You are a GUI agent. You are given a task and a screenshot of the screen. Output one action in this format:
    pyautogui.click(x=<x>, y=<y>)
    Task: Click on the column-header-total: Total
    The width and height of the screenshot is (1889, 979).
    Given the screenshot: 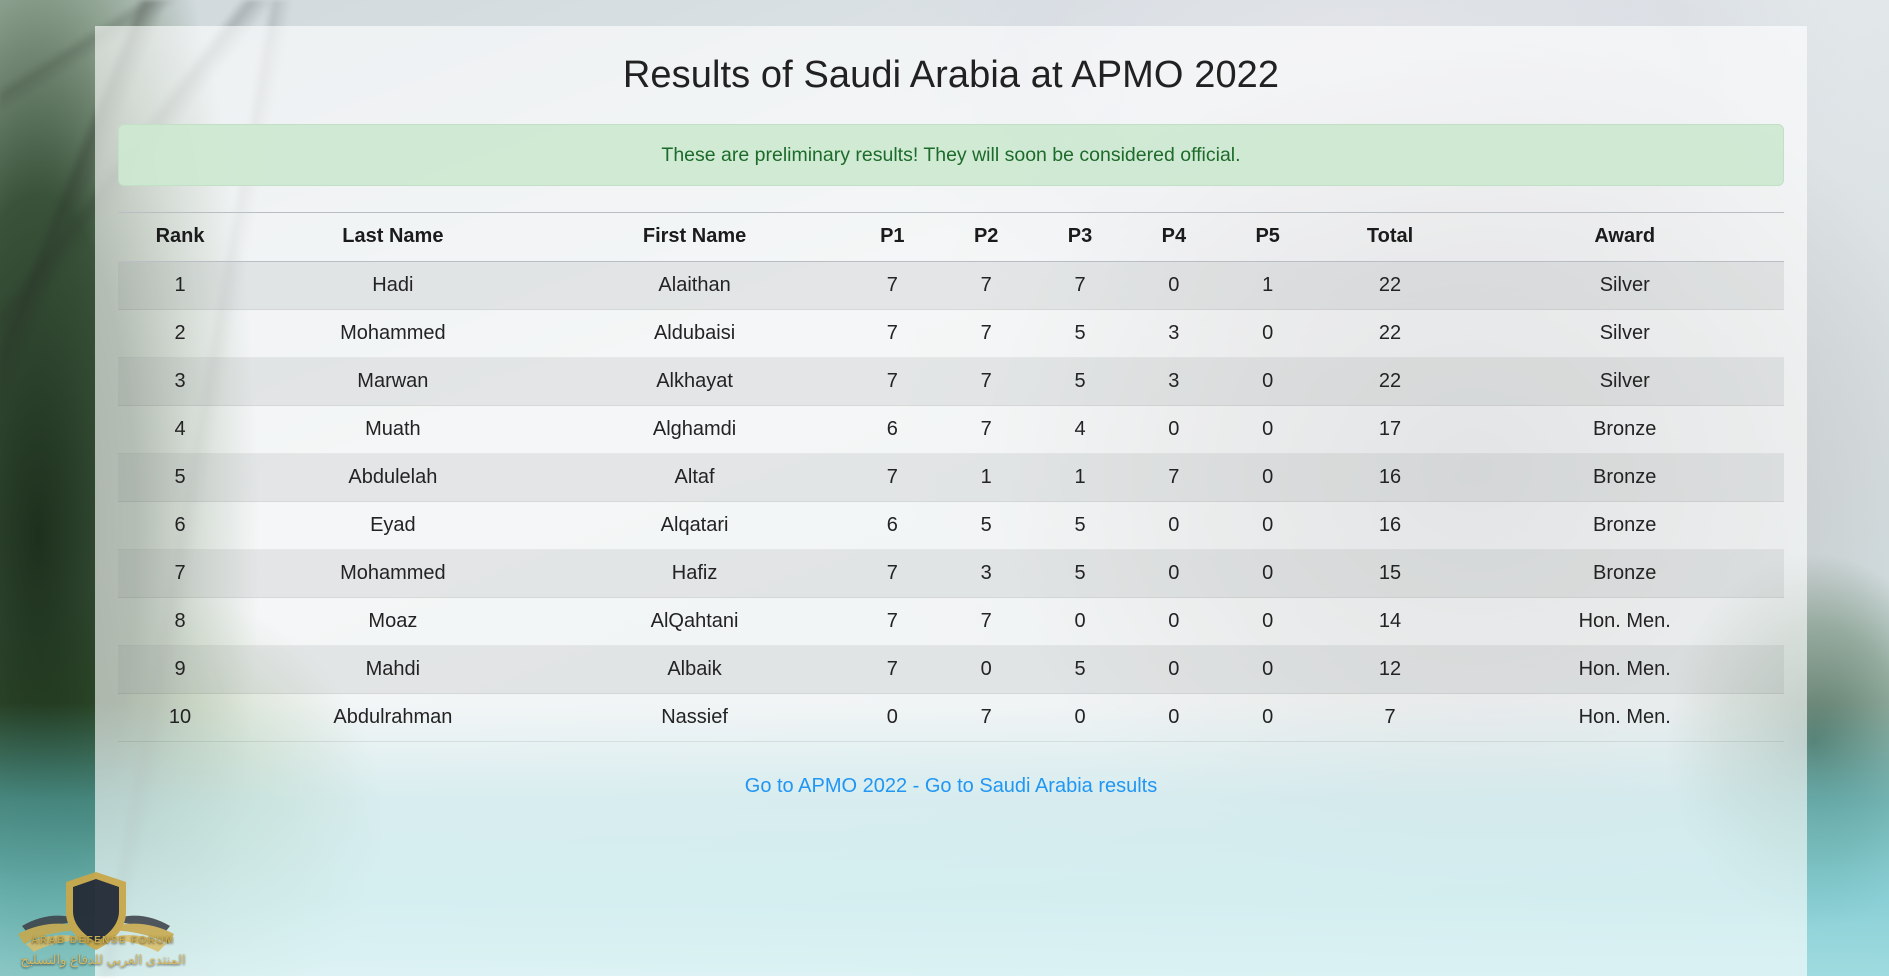 What is the action you would take?
    pyautogui.click(x=1390, y=237)
    